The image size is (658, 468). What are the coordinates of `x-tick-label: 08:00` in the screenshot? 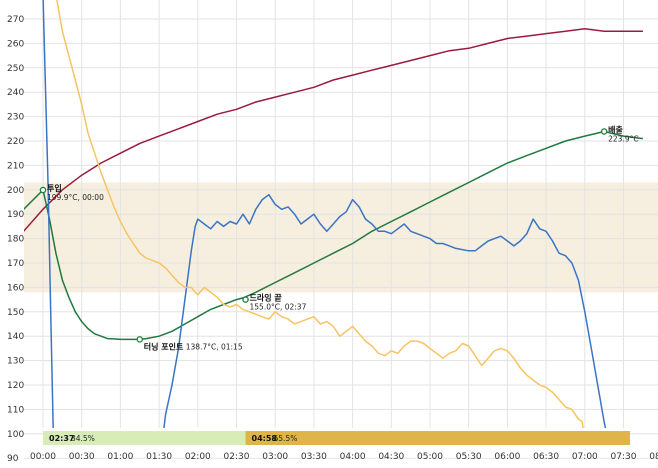 It's located at (653, 457).